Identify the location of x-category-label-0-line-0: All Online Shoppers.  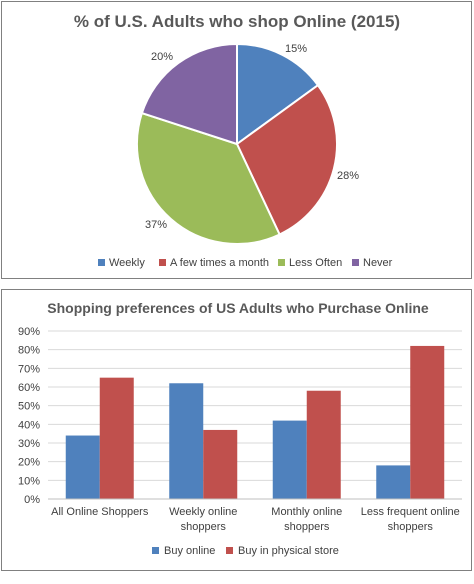
(100, 512).